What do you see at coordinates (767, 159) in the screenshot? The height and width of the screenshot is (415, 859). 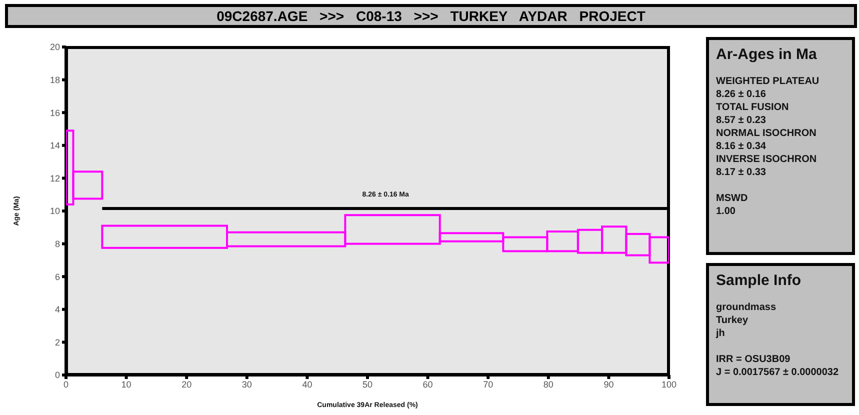 I see `text: INVERSE ISOCHRON` at bounding box center [767, 159].